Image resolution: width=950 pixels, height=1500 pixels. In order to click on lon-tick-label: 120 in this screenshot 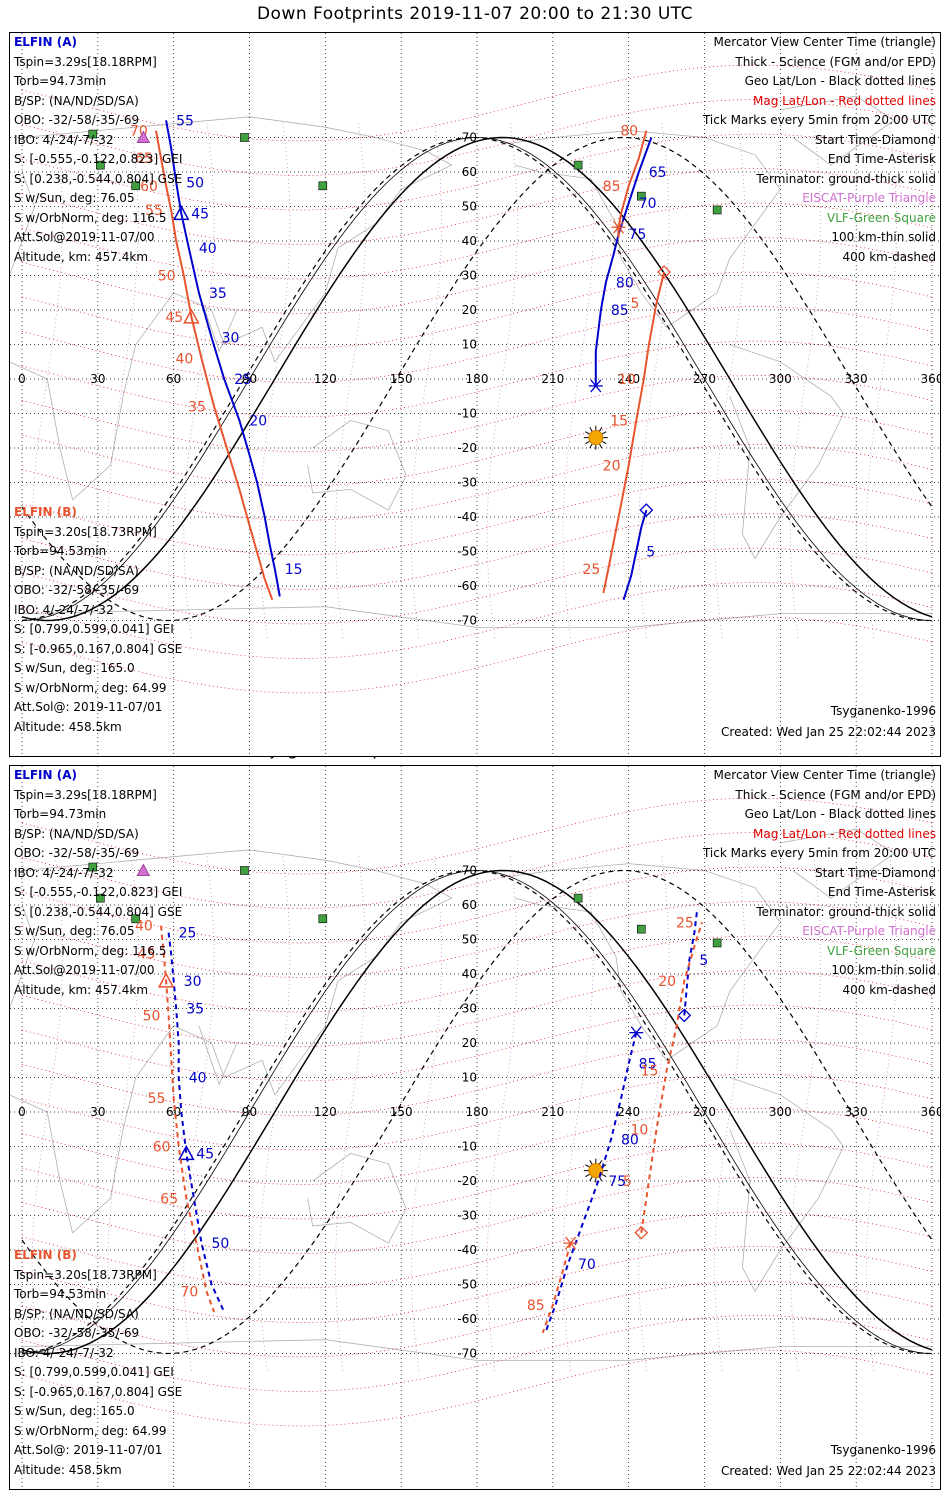, I will do `click(325, 1112)`.